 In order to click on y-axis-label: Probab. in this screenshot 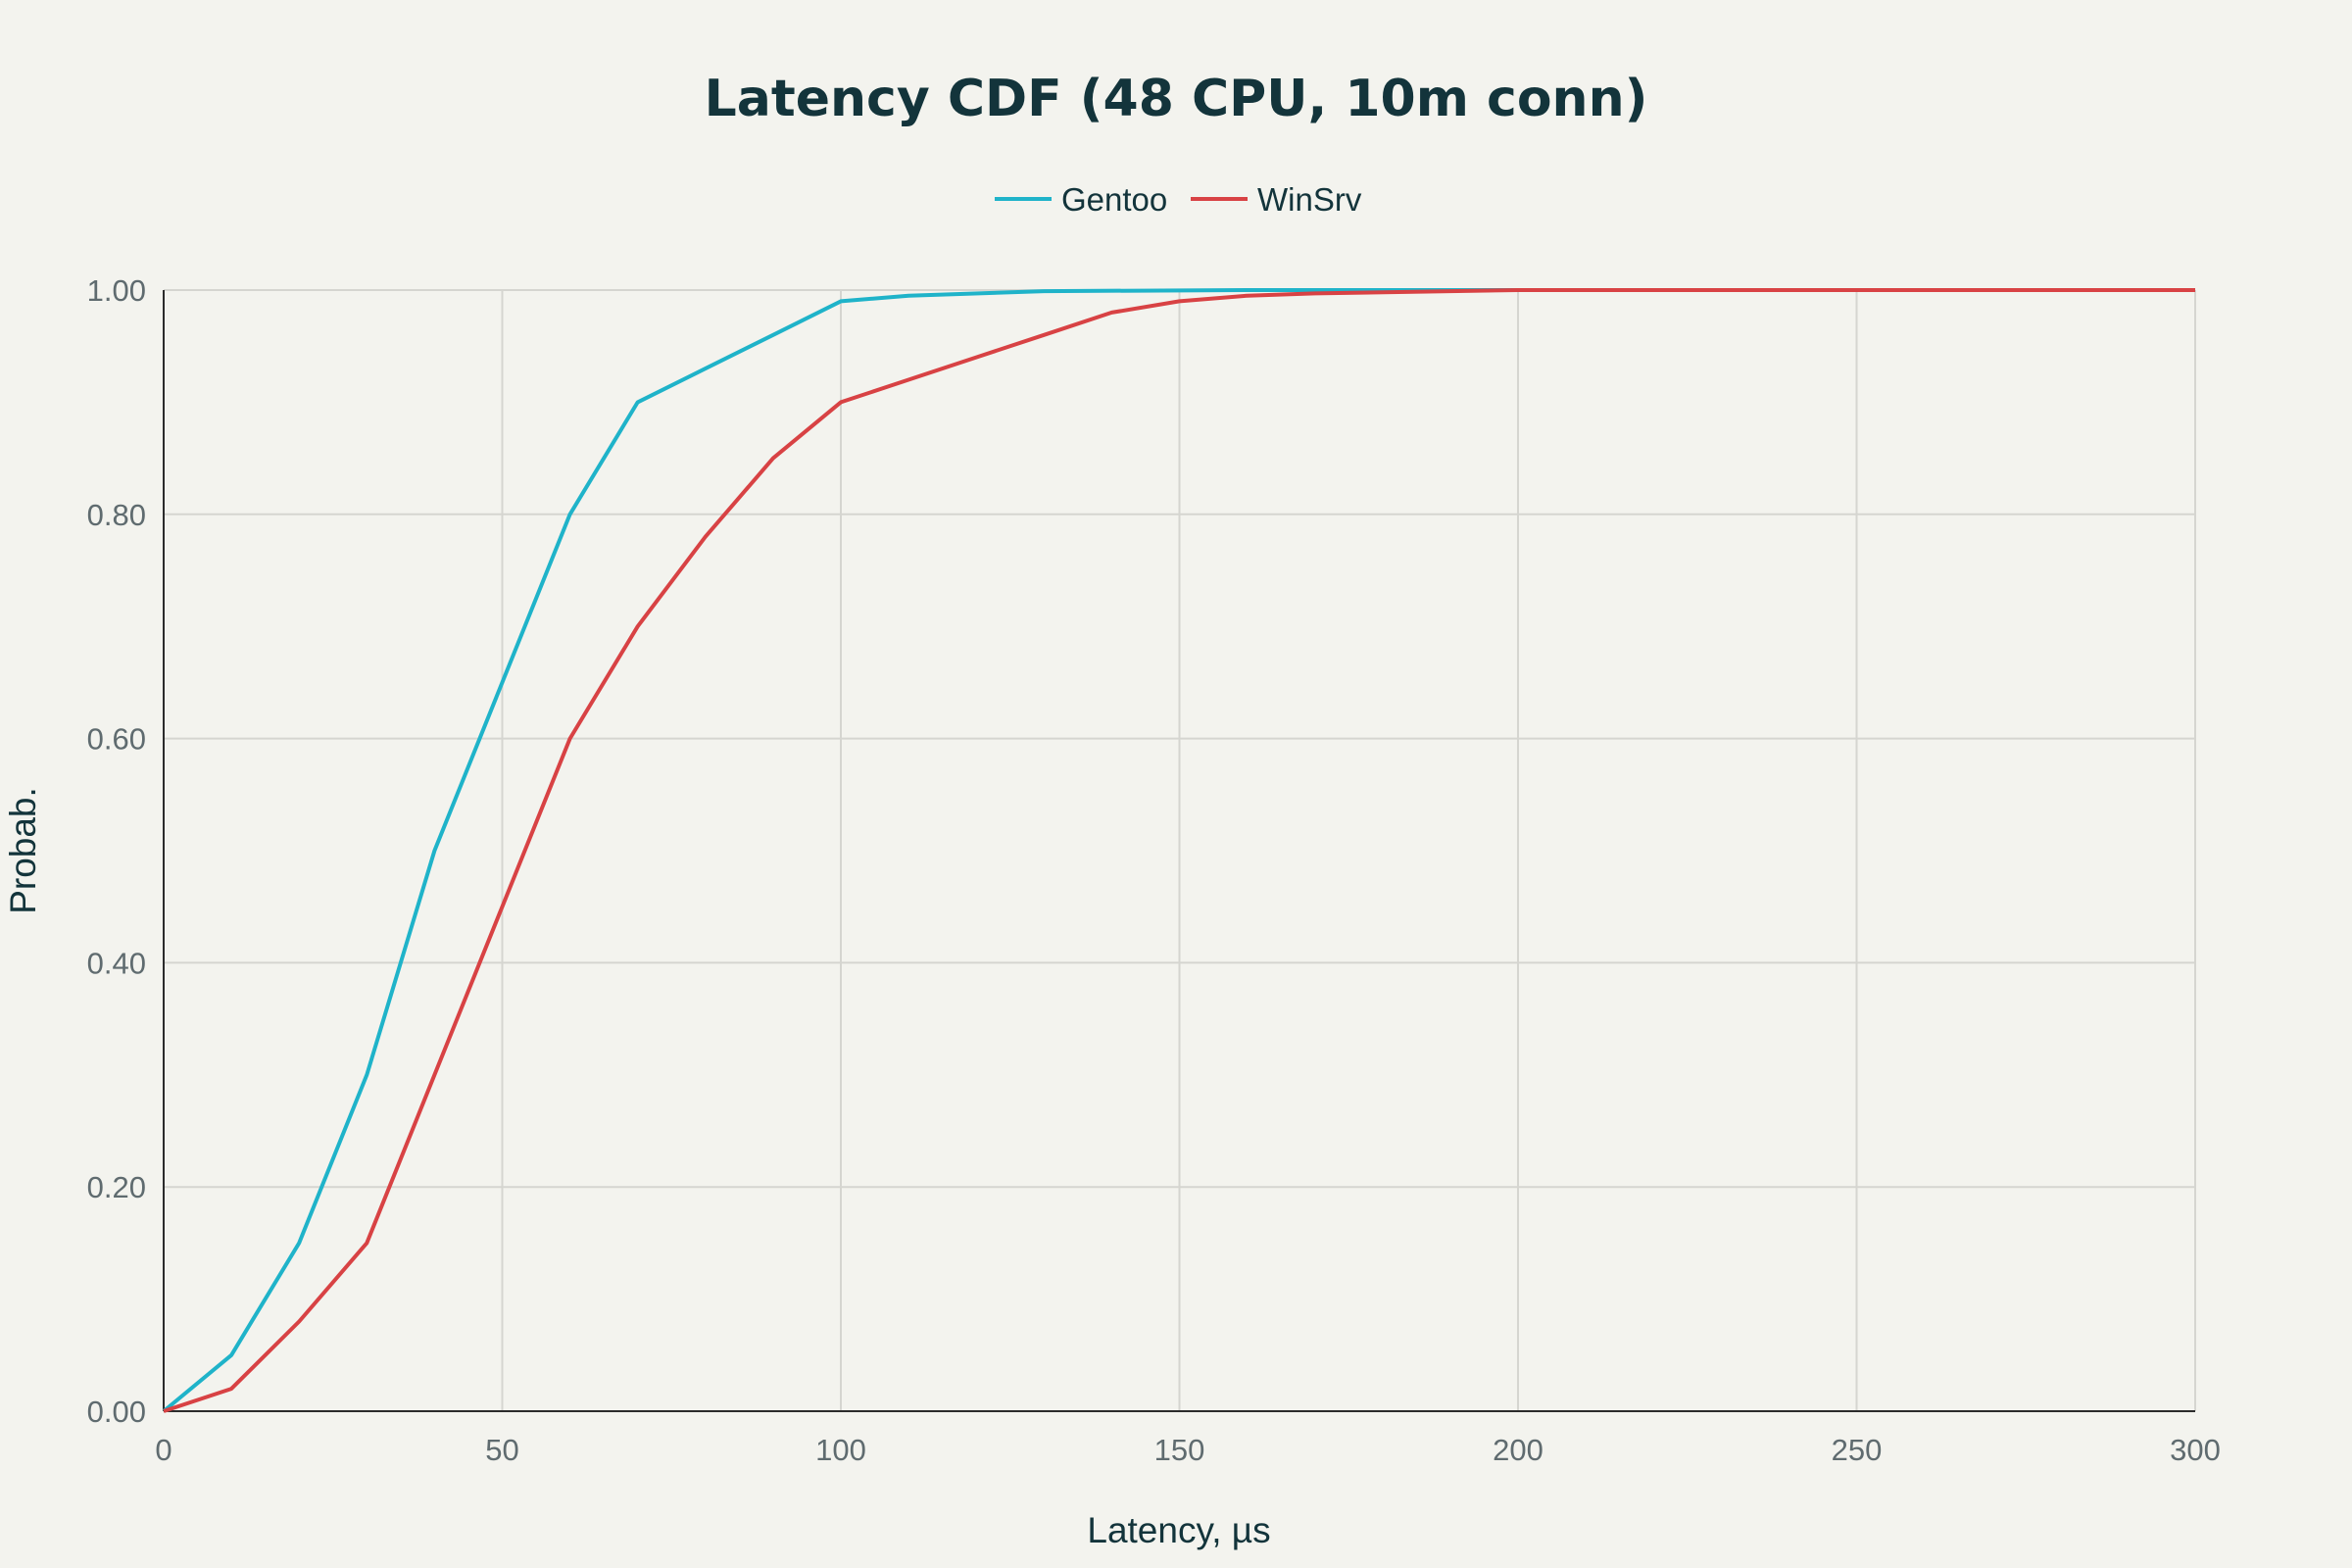, I will do `click(23, 850)`.